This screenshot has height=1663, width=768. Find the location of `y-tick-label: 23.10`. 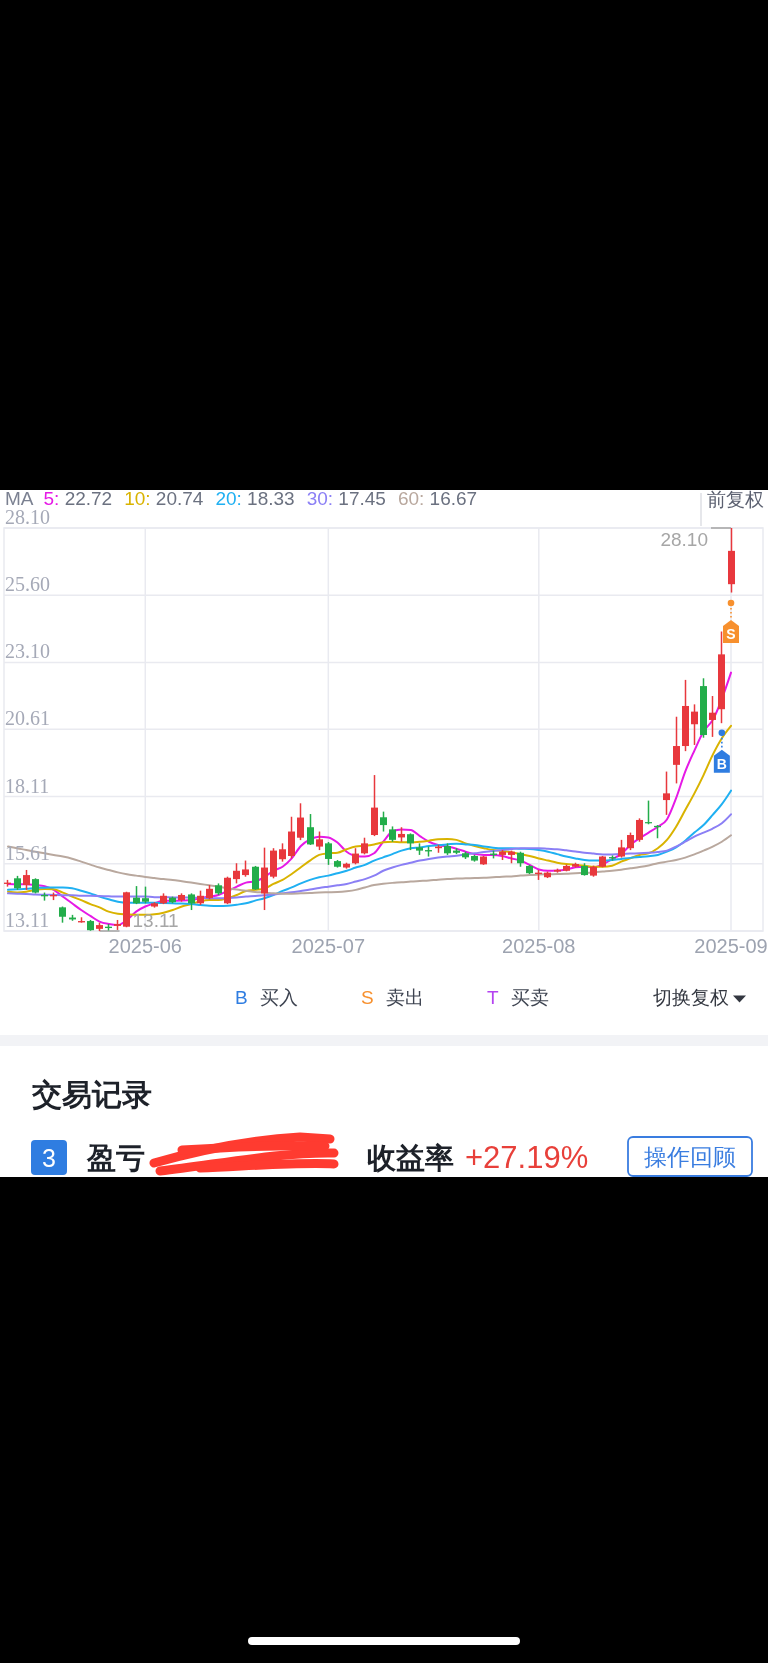

y-tick-label: 23.10 is located at coordinates (27, 651).